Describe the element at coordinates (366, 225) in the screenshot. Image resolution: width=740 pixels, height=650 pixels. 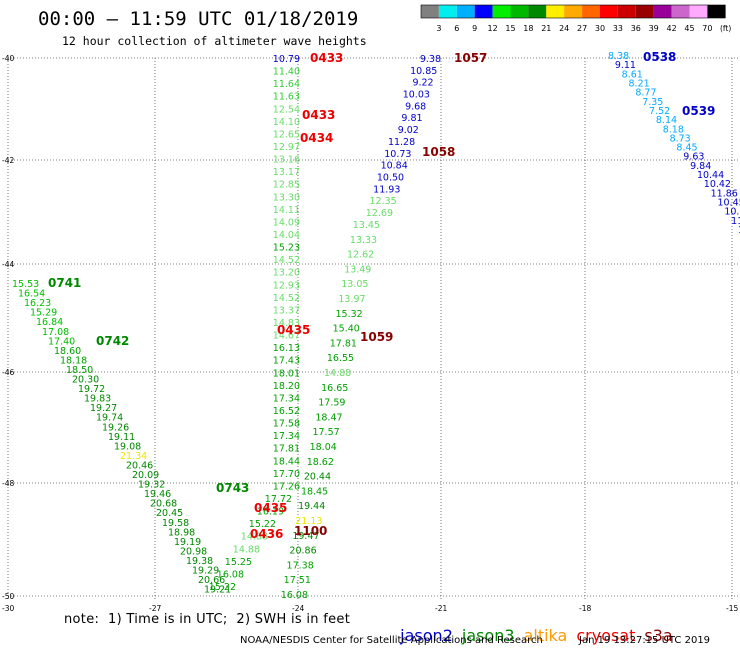
I see `swh-value: 13.45` at that location.